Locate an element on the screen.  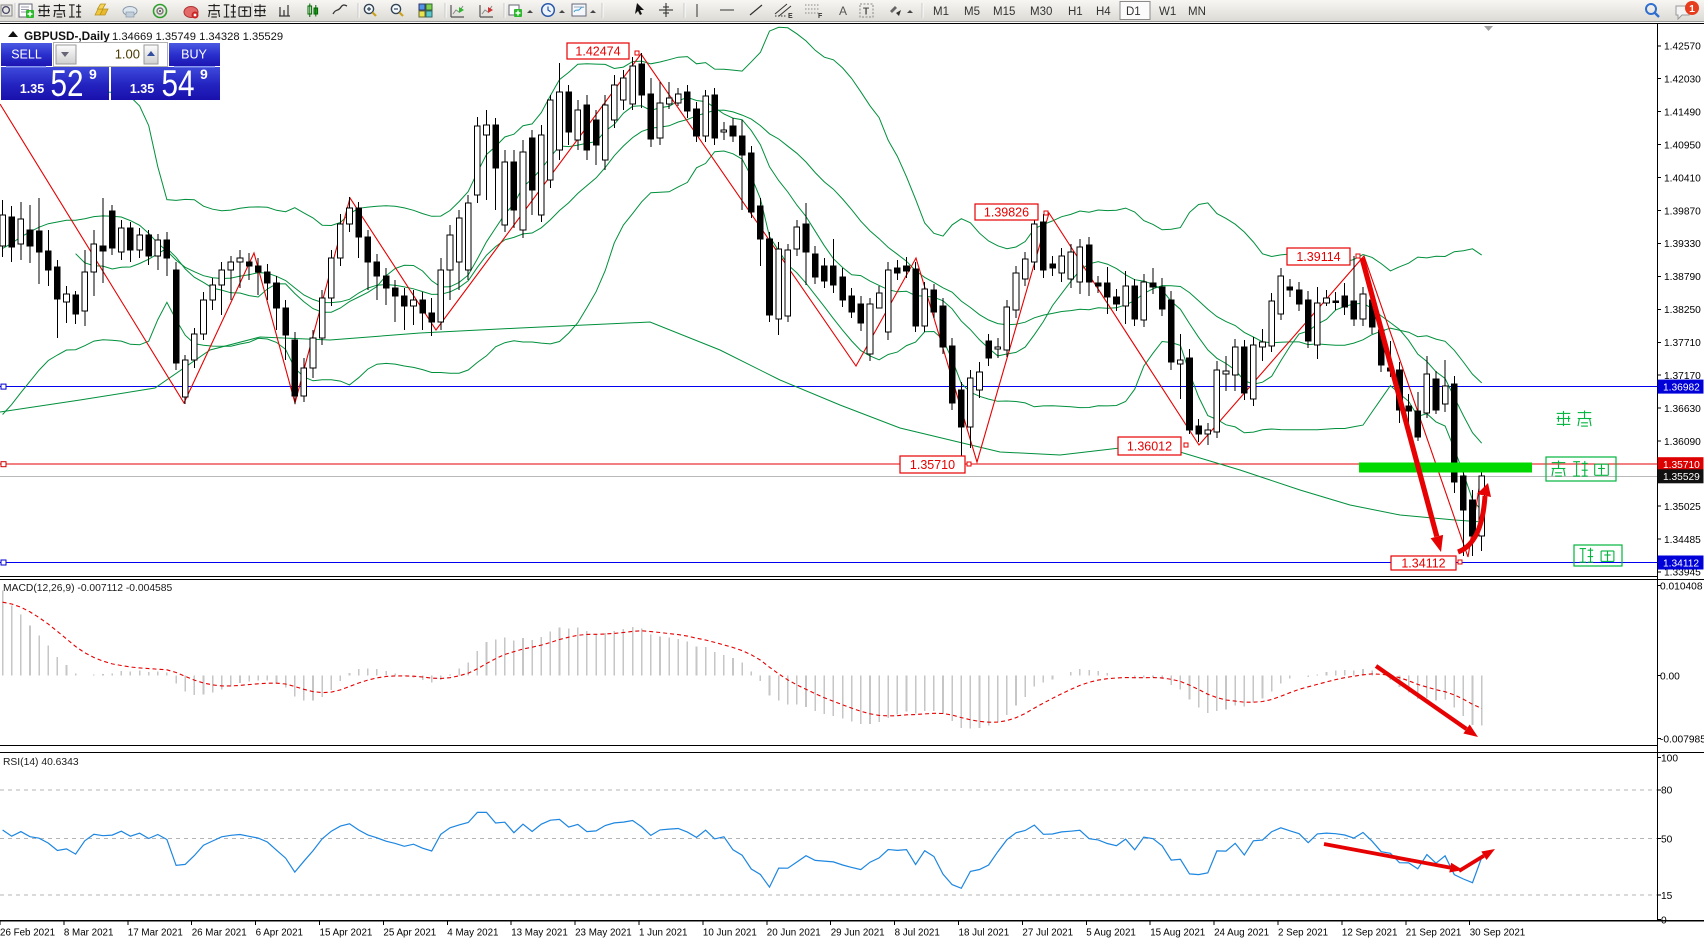
svg-text: 1.39826 is located at coordinates (1006, 213).